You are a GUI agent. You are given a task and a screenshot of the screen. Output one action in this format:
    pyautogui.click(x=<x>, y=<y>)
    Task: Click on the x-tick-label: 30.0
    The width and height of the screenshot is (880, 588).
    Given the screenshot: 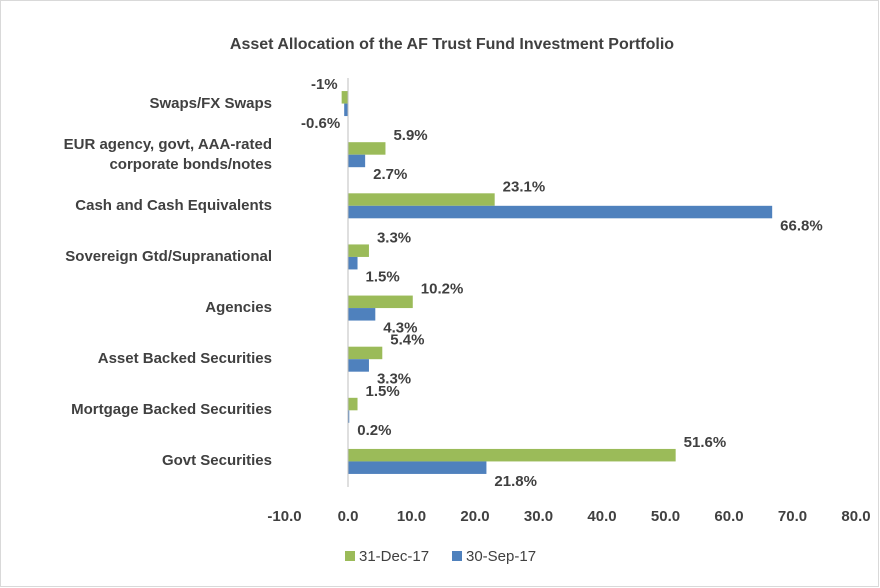 What is the action you would take?
    pyautogui.click(x=538, y=516)
    